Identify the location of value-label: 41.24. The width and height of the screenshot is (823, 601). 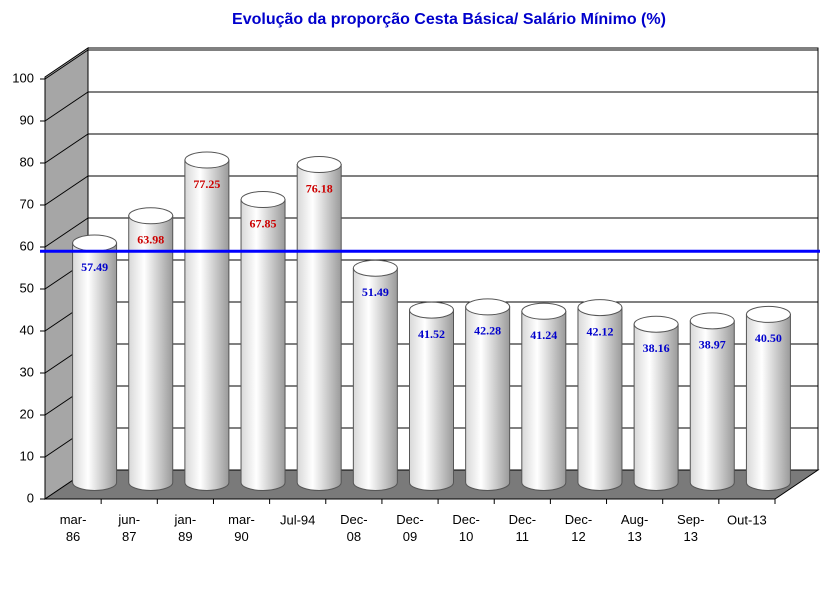
(543, 335).